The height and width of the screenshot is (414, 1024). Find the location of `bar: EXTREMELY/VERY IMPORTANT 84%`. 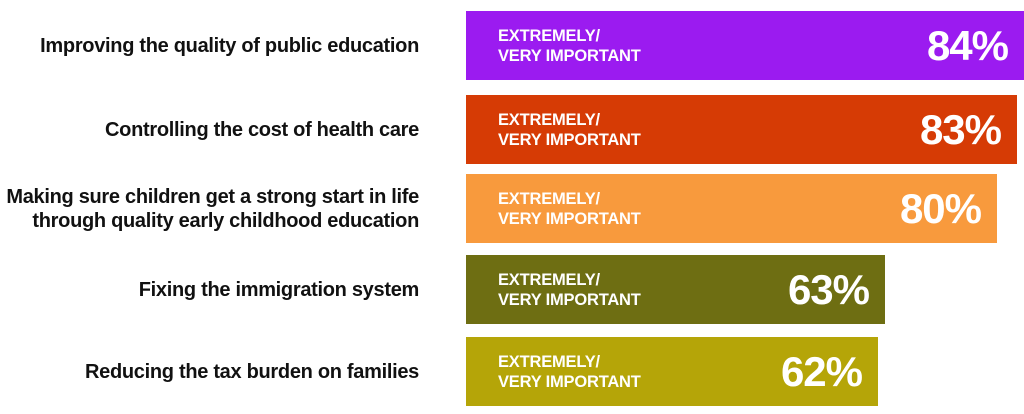

bar: EXTREMELY/VERY IMPORTANT 84% is located at coordinates (745, 45).